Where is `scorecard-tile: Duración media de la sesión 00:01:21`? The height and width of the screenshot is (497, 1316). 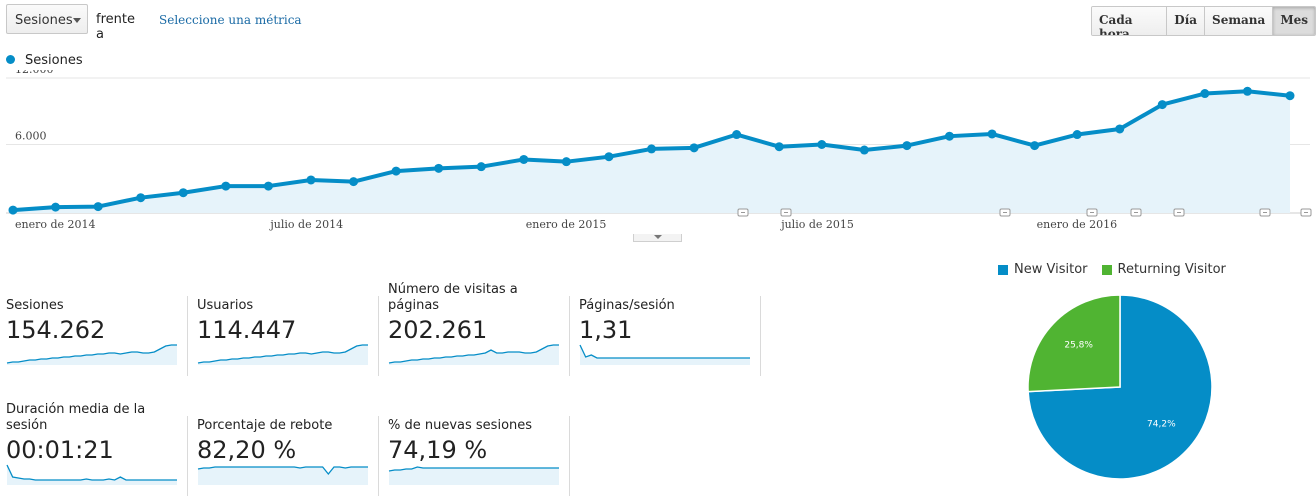 scorecard-tile: Duración media de la sesión 00:01:21 is located at coordinates (95, 444).